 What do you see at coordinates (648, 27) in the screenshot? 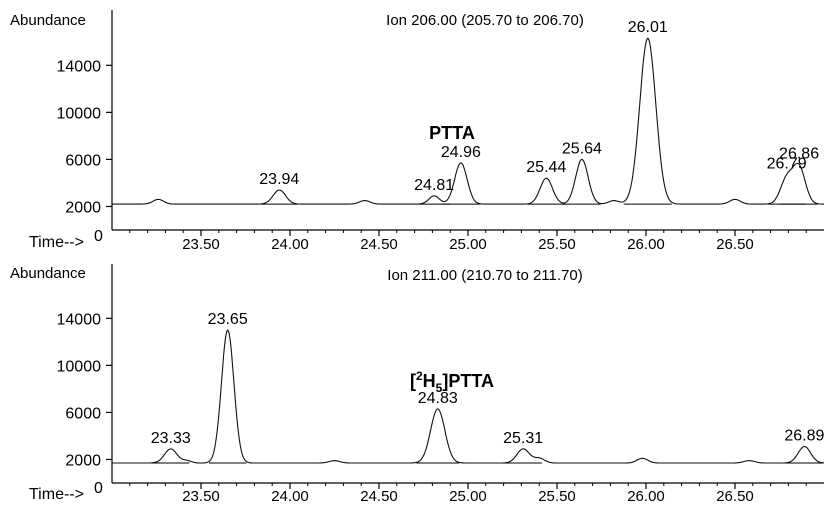
I see `peak-label: 26.01` at bounding box center [648, 27].